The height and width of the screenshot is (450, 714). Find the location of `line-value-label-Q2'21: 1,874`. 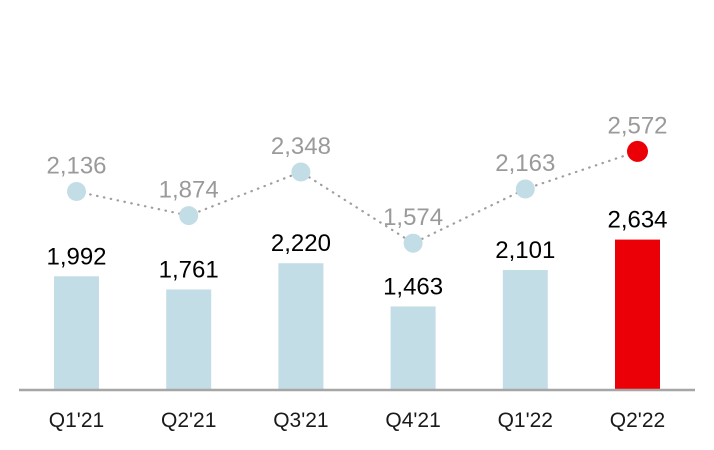

line-value-label-Q2'21: 1,874 is located at coordinates (189, 190).